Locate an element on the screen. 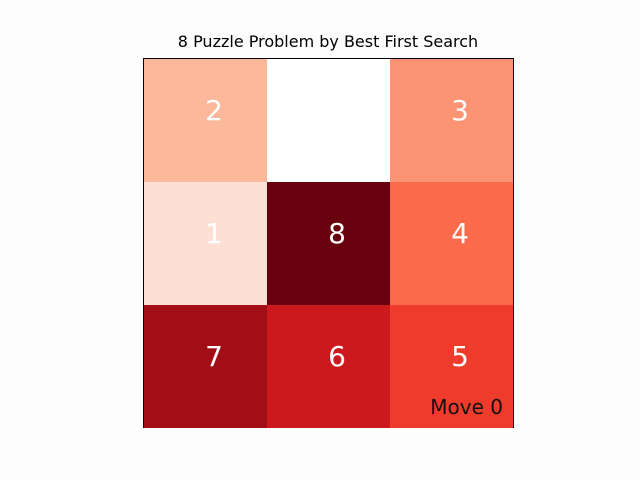 The width and height of the screenshot is (640, 480). tile-5: 5 is located at coordinates (451, 366).